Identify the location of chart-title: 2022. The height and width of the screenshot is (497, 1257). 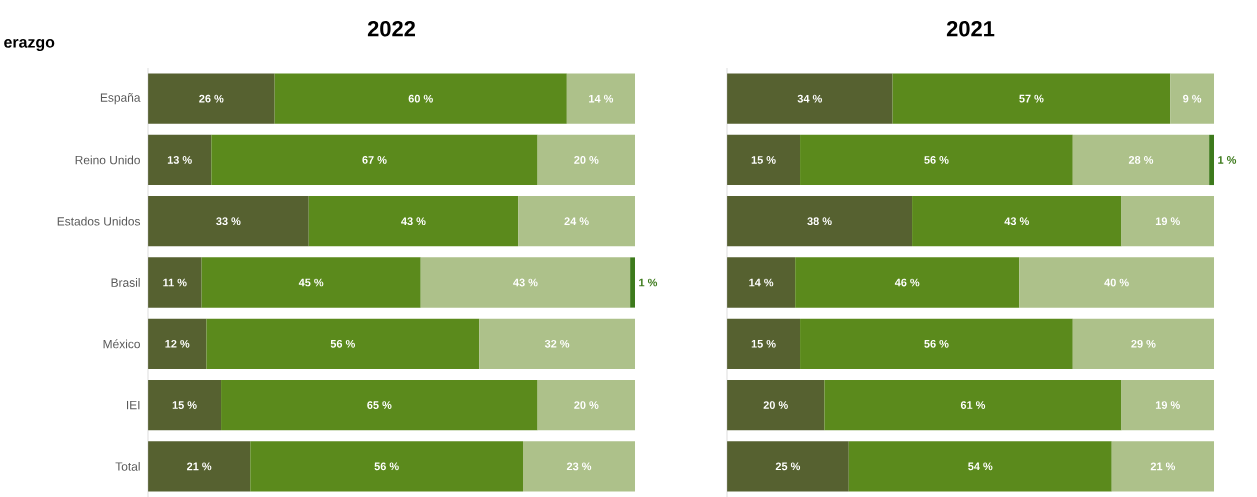
(391, 28).